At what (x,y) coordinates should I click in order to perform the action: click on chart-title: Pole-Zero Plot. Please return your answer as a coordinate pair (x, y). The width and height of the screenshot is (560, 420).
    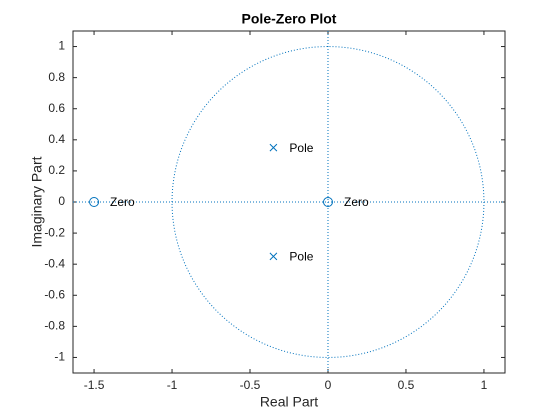
    Looking at the image, I should click on (289, 19).